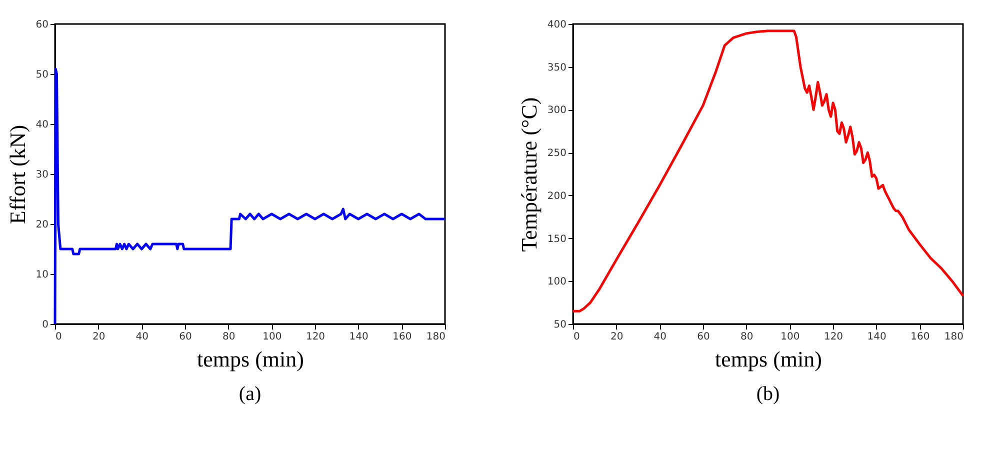 The image size is (983, 452). I want to click on y-tick-label: 30, so click(42, 175).